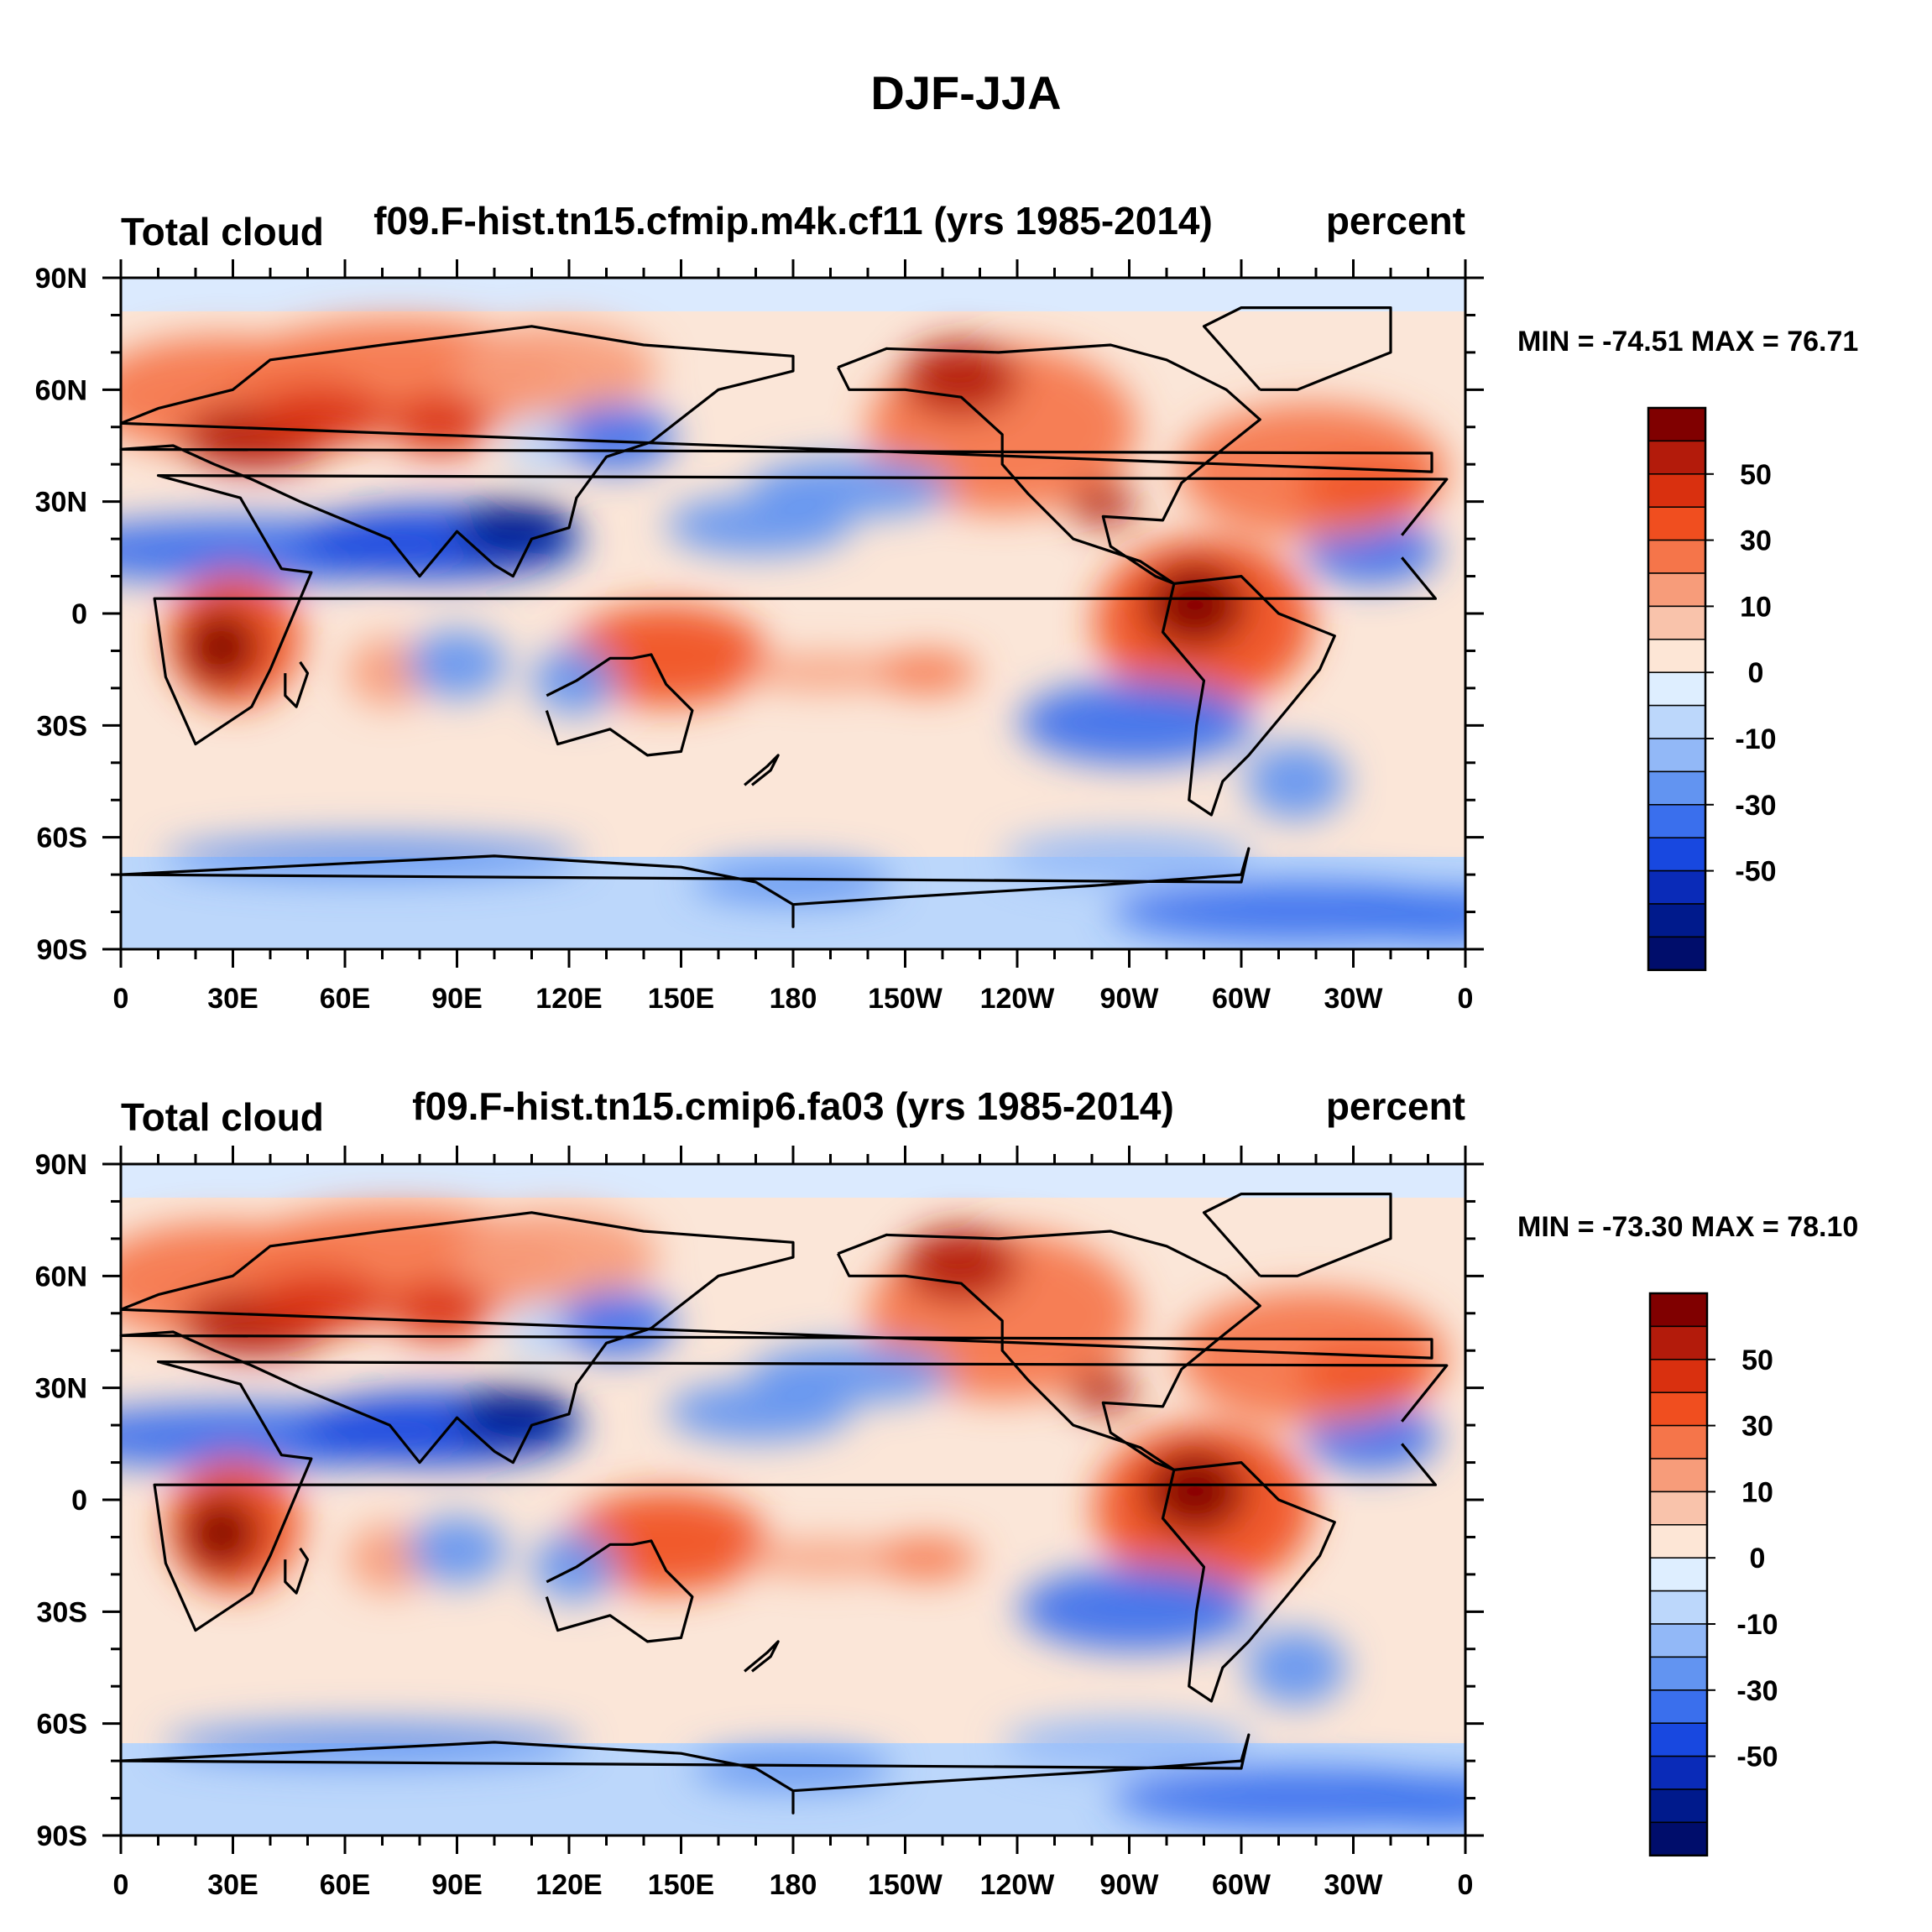  Describe the element at coordinates (1018, 1885) in the screenshot. I see `lon-tick-label: 120W` at that location.